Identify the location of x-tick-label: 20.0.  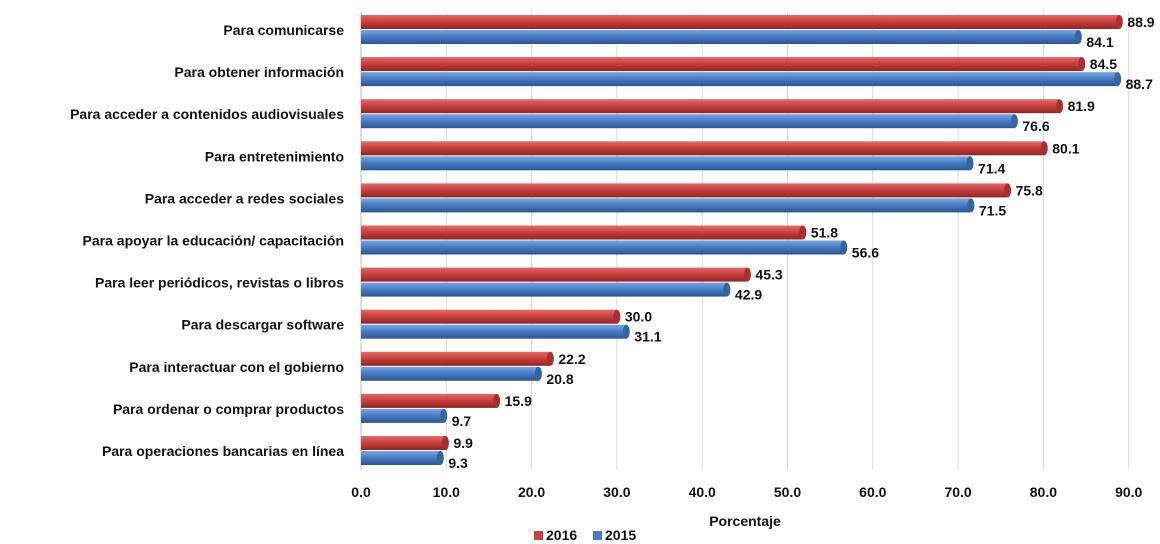
(531, 492).